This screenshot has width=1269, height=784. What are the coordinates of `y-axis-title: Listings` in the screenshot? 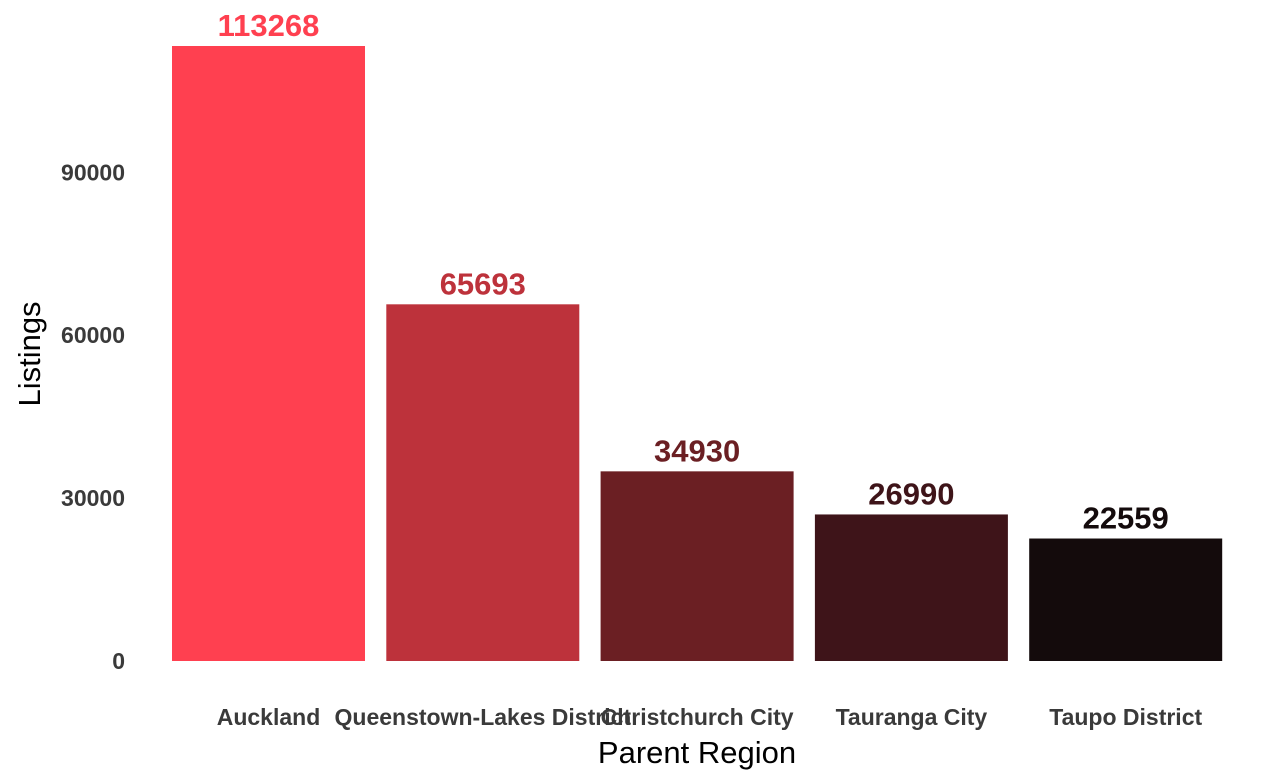 It's located at (29, 353).